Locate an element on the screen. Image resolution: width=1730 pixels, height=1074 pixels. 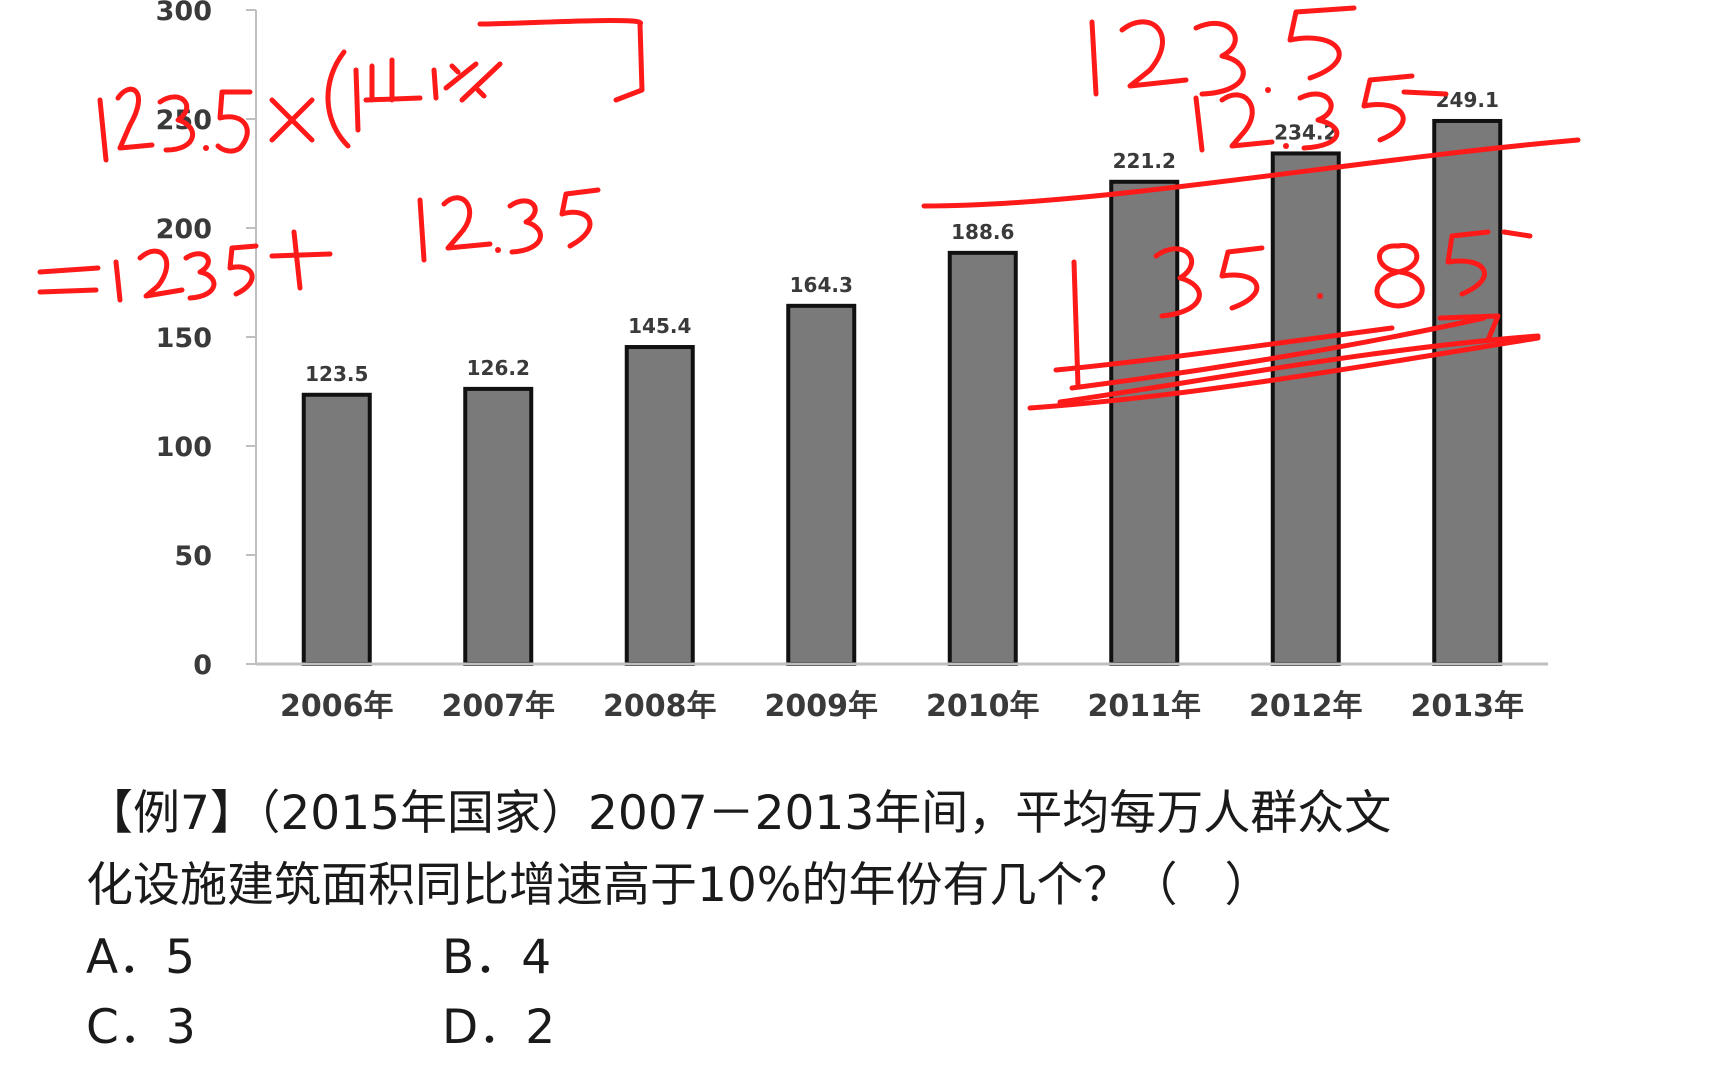
x-tick-label: 2012年 is located at coordinates (1306, 706).